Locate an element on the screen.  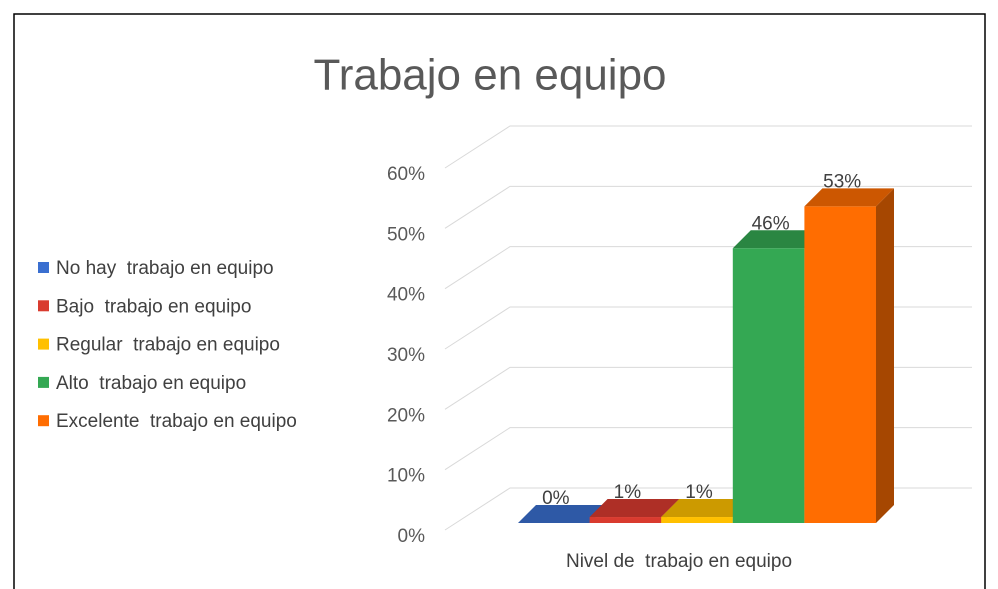
legend-label: Bajo trabajo en equipo is located at coordinates (153, 306).